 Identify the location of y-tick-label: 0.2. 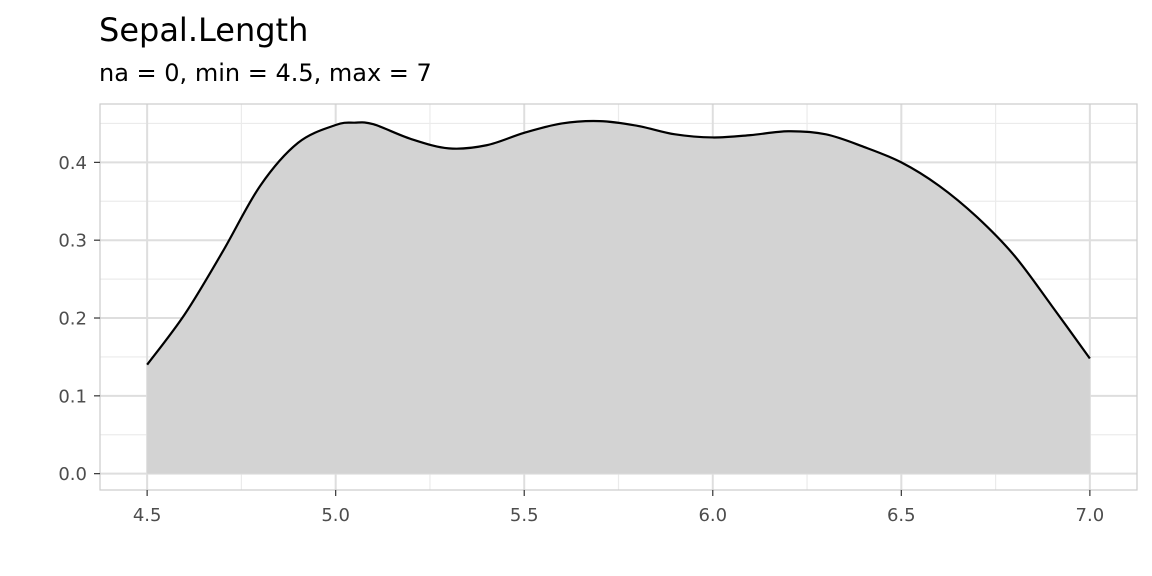
(72, 319).